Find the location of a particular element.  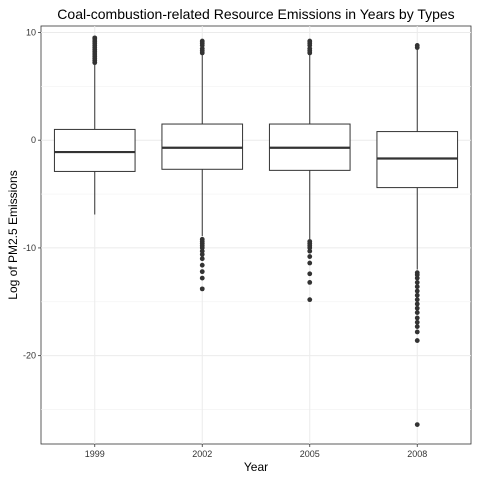

box-2002 is located at coordinates (202, 165).